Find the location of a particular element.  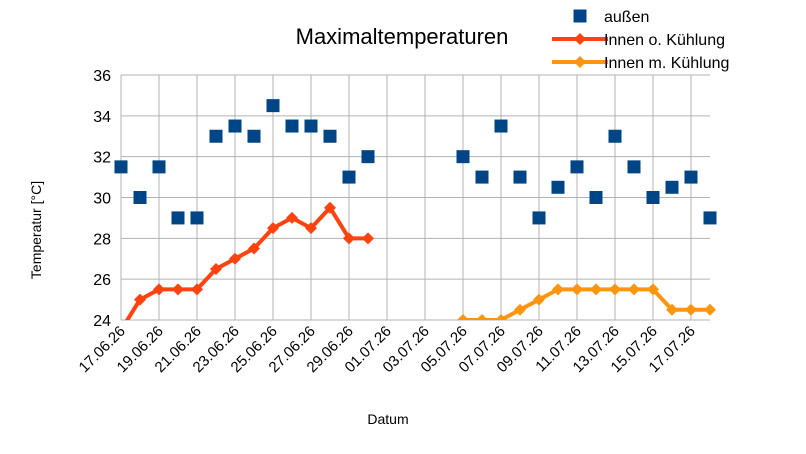

y-axis-label: Temperatur [°C] is located at coordinates (36, 230).